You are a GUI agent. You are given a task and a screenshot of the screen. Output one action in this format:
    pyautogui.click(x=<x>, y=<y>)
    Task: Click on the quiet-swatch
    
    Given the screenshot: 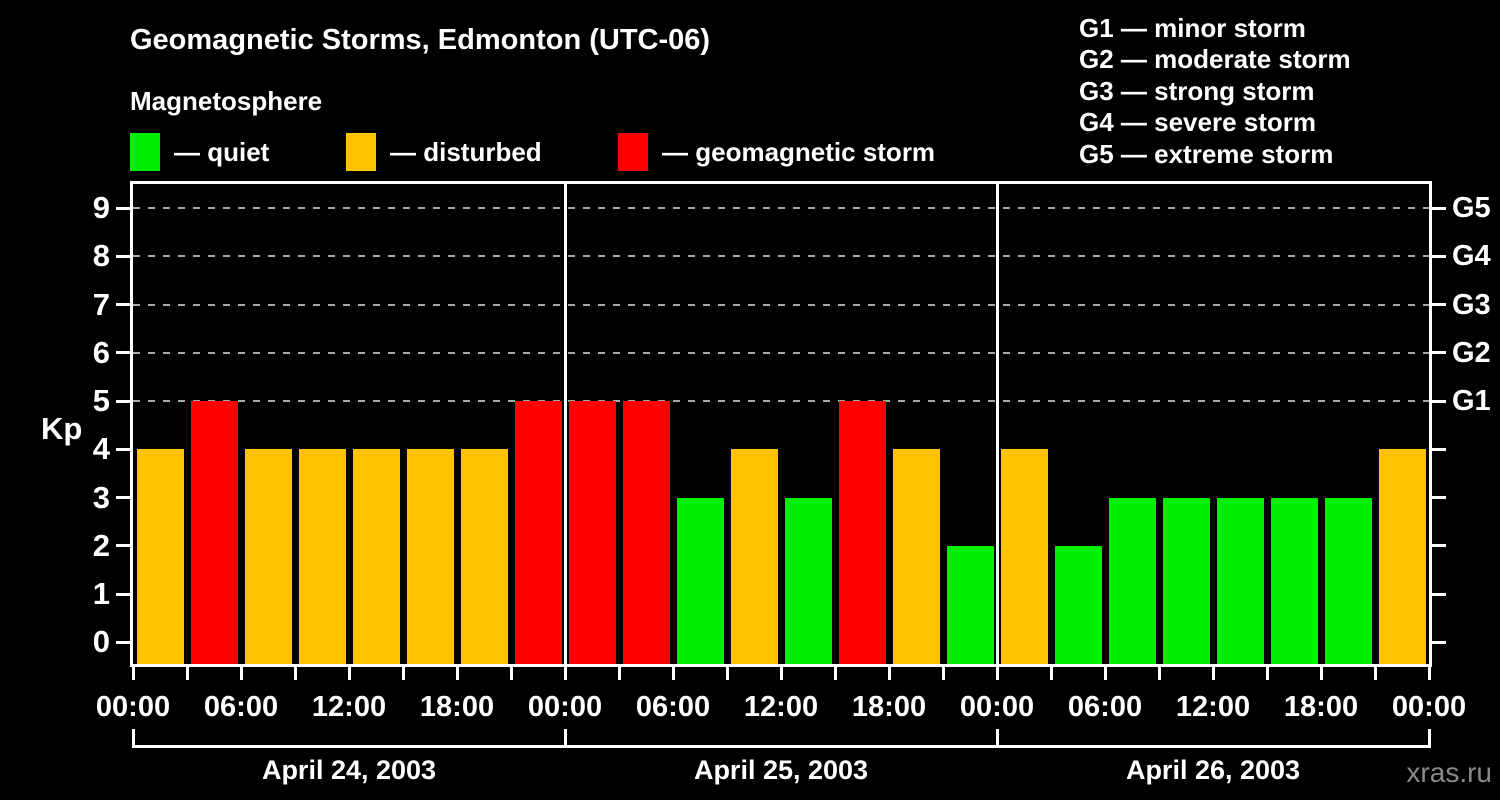 What is the action you would take?
    pyautogui.click(x=145, y=152)
    